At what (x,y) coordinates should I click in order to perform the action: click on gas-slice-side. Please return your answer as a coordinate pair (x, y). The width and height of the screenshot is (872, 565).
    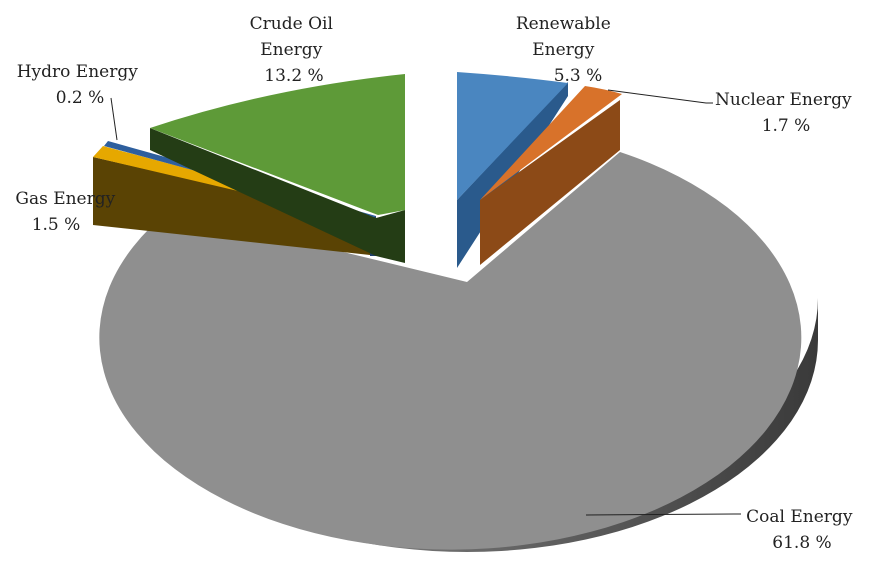
    Looking at the image, I should click on (231, 206).